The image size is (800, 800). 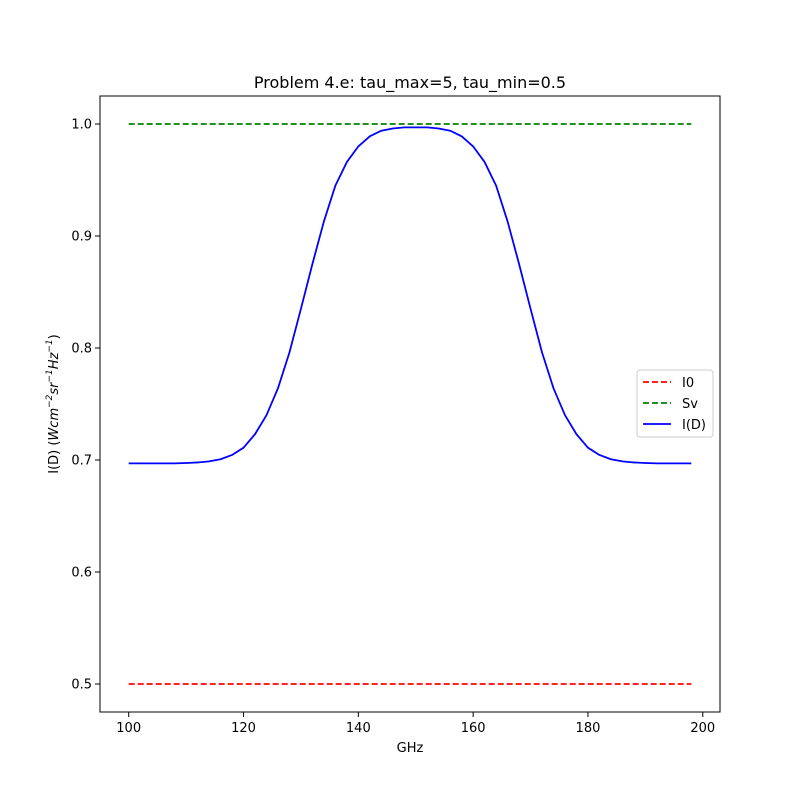 What do you see at coordinates (81, 461) in the screenshot?
I see `y-tick-label: 0.7` at bounding box center [81, 461].